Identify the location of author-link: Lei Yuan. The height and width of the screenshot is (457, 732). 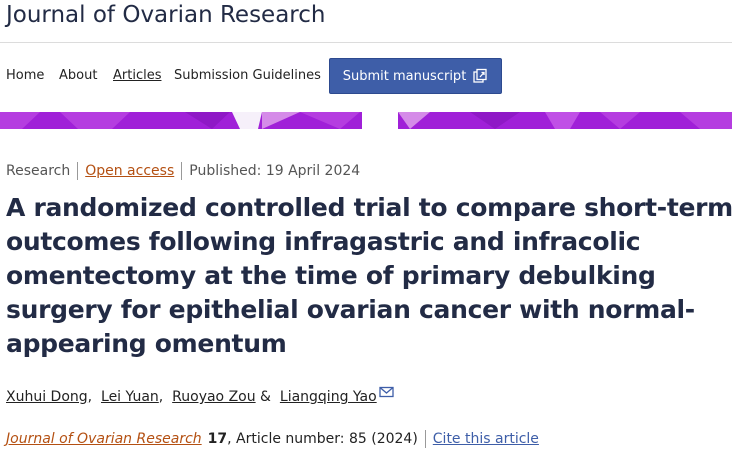
(130, 397).